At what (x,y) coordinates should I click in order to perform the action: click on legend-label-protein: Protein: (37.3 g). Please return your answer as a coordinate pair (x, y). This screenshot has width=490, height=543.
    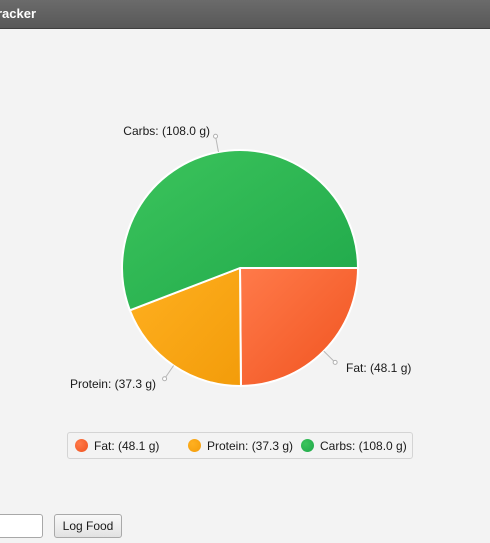
    Looking at the image, I should click on (250, 445).